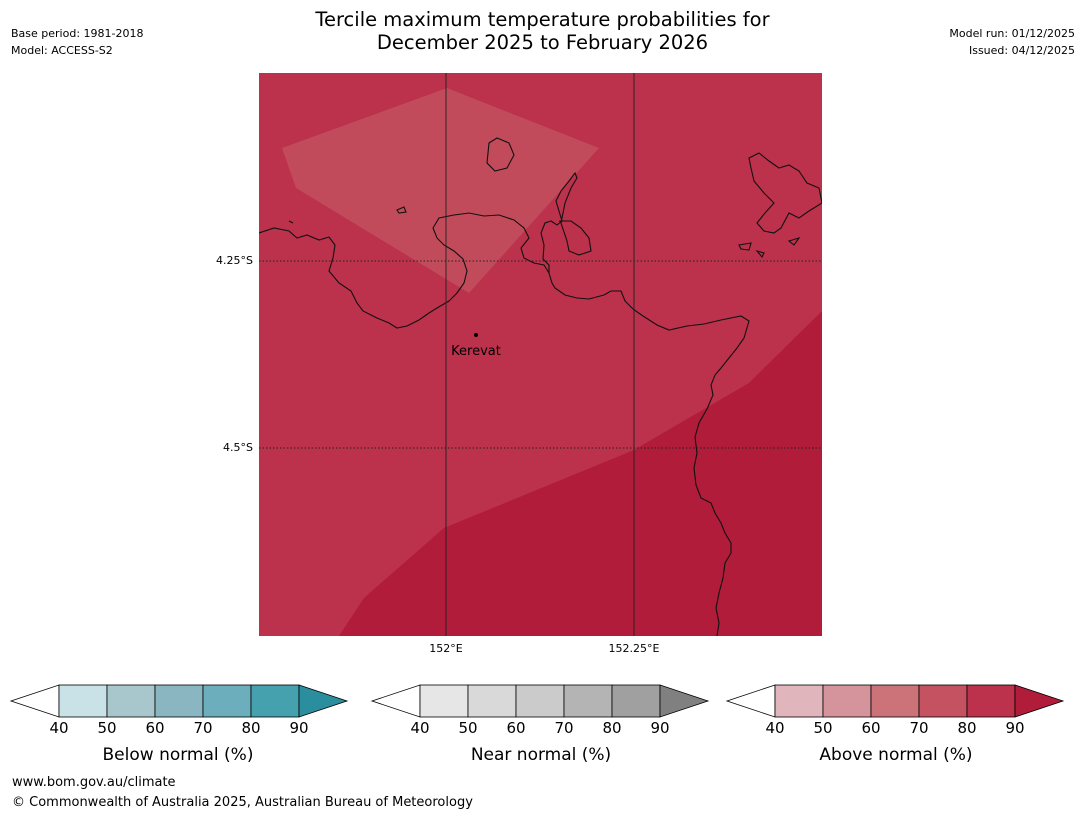  Describe the element at coordinates (299, 728) in the screenshot. I see `cb-below-tick: 90` at that location.